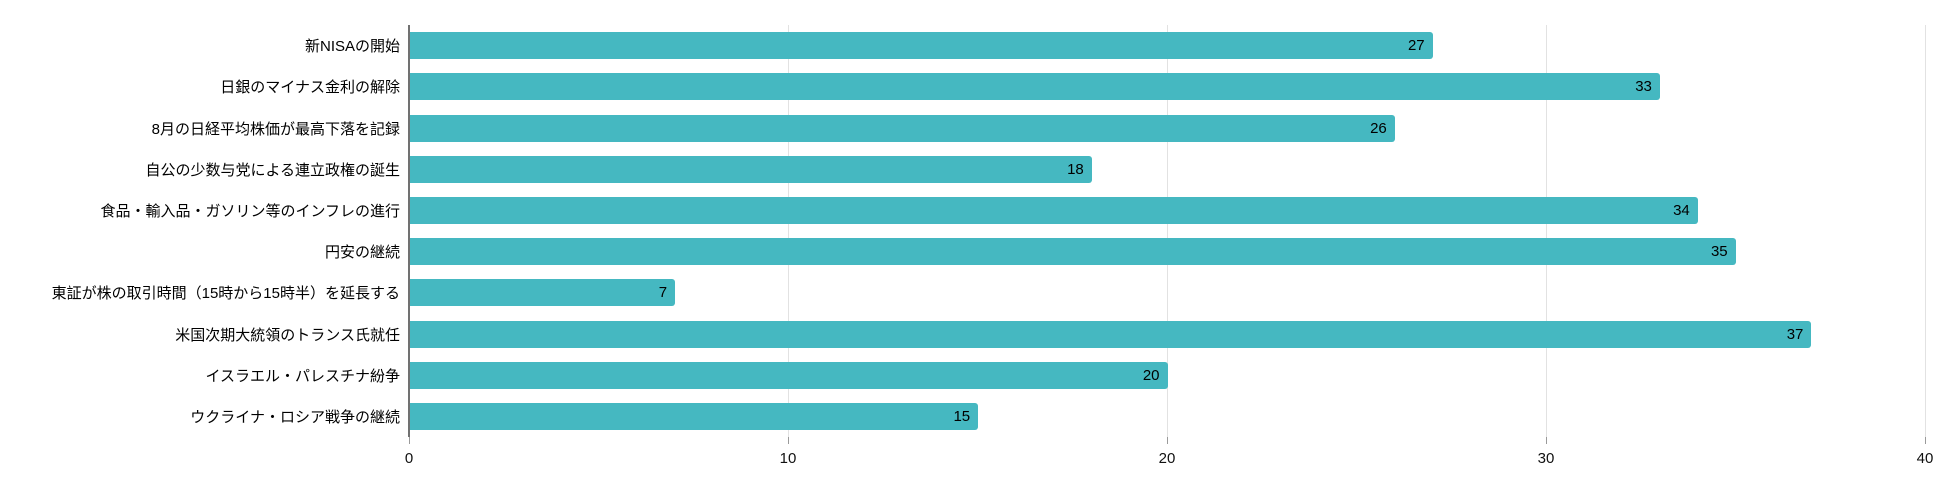 The height and width of the screenshot is (500, 1950). I want to click on bar: 18, so click(751, 169).